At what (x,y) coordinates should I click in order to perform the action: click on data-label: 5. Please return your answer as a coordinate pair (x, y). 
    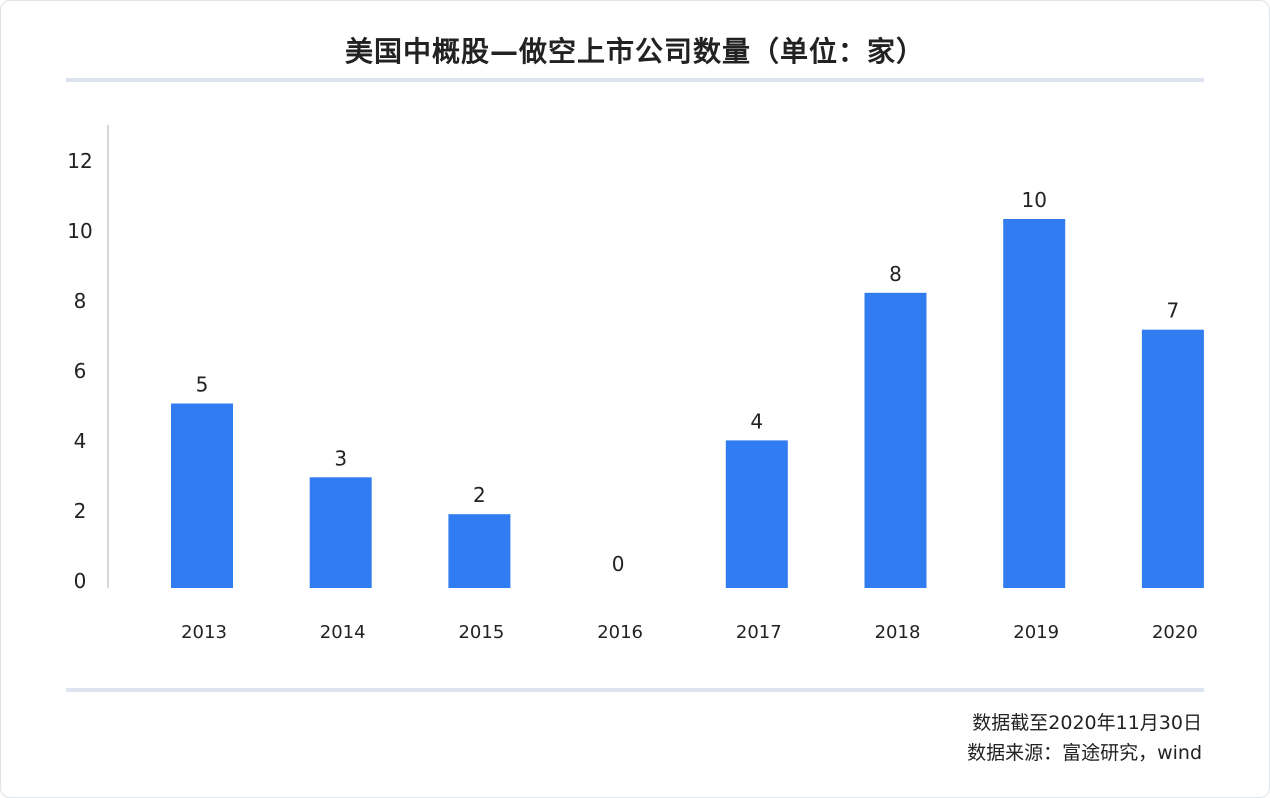
    Looking at the image, I should click on (202, 385).